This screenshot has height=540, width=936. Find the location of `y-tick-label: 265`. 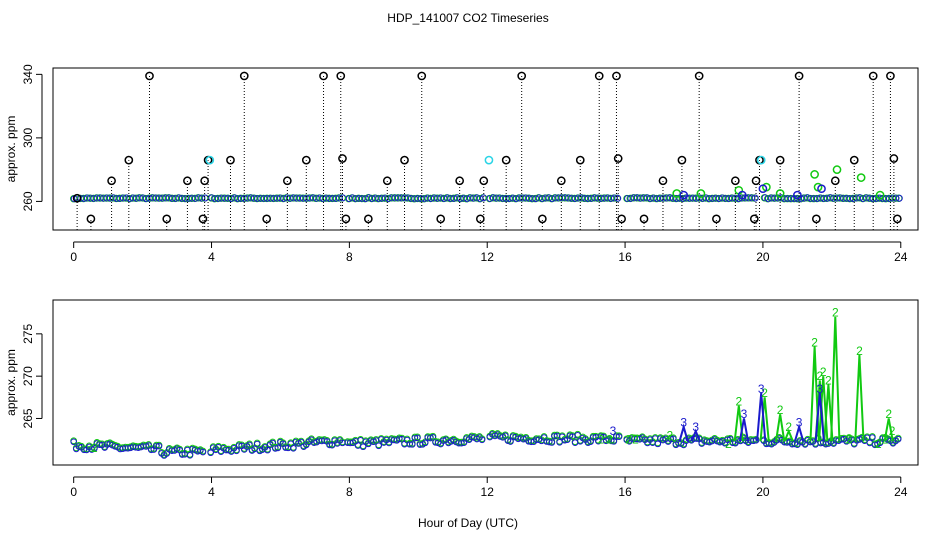

y-tick-label: 265 is located at coordinates (28, 418).